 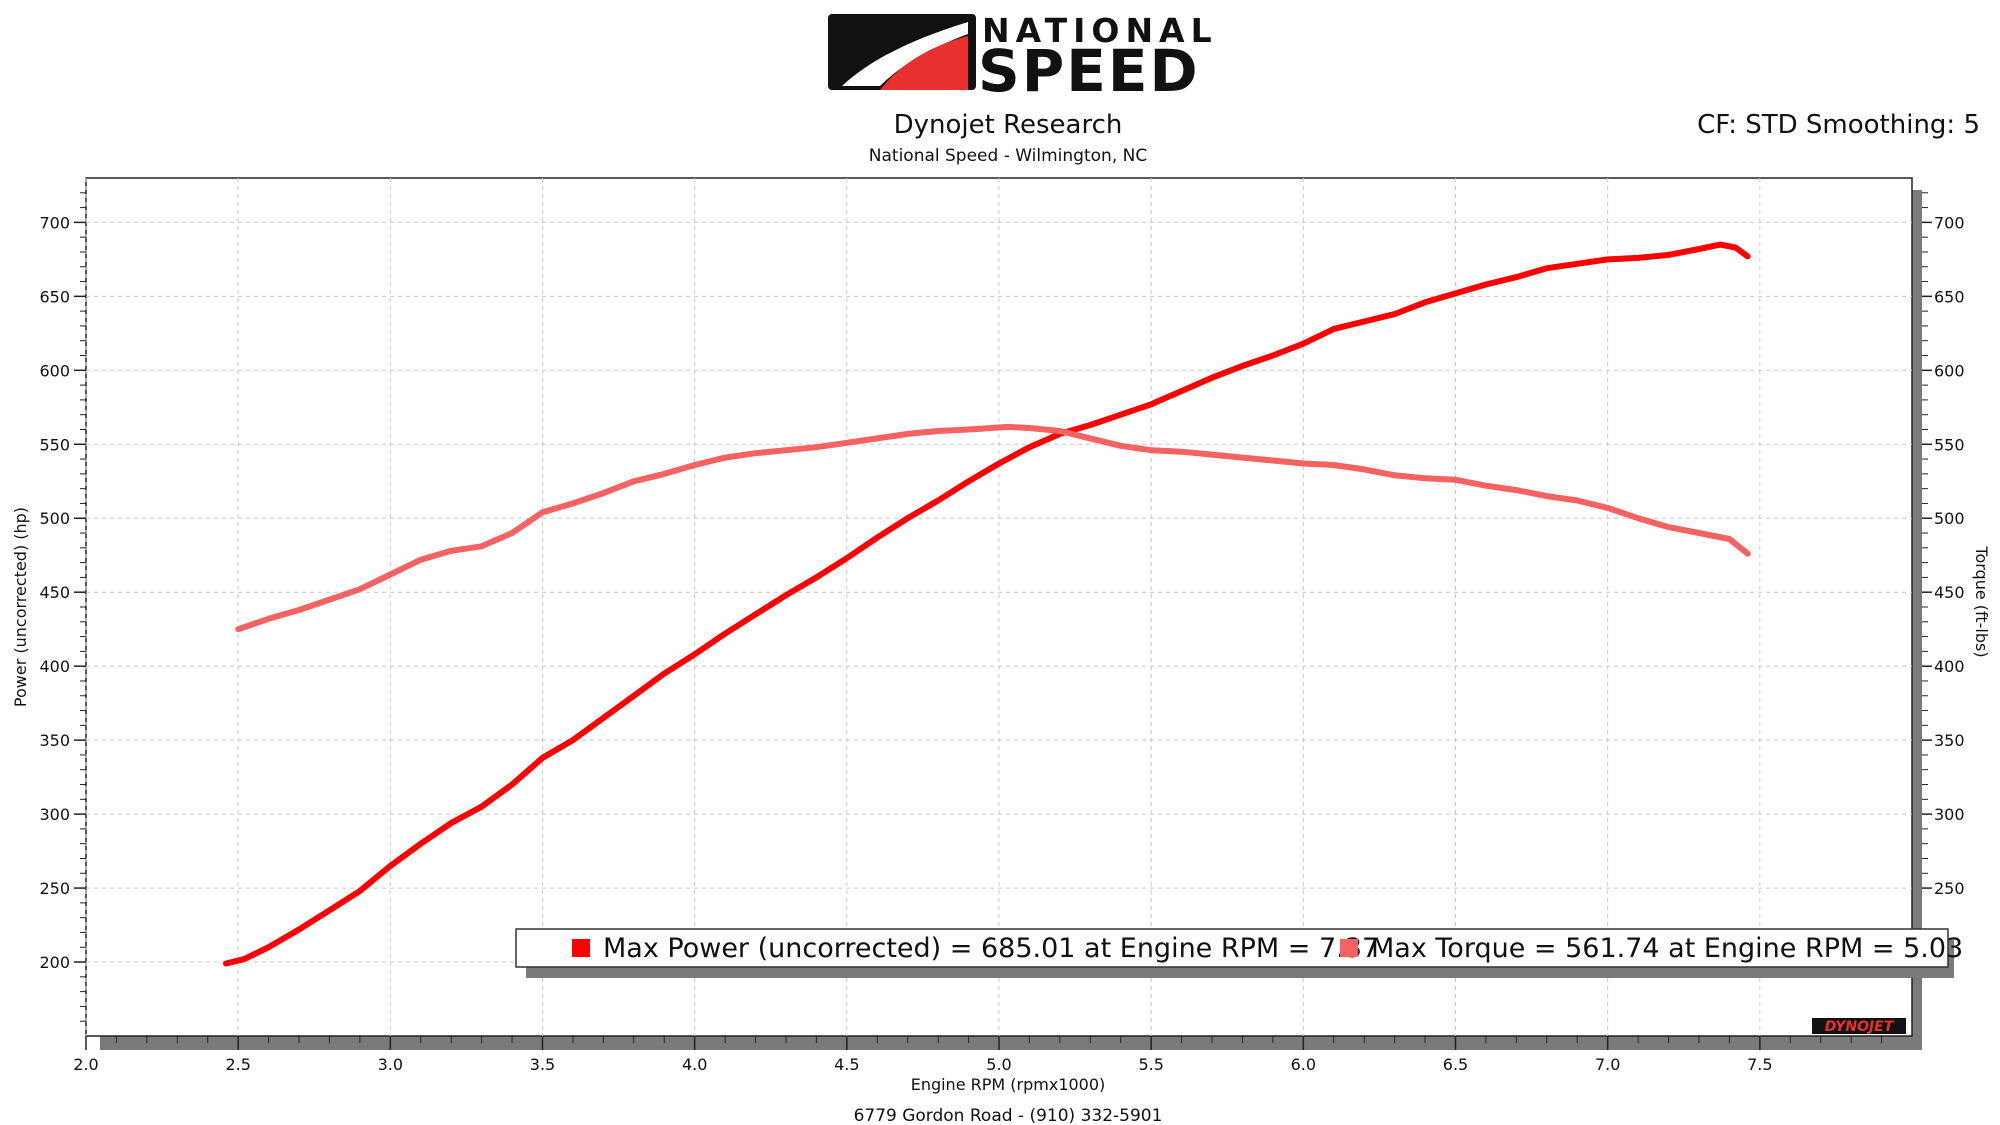 I want to click on x-tick-label: 3.5, so click(x=542, y=1064).